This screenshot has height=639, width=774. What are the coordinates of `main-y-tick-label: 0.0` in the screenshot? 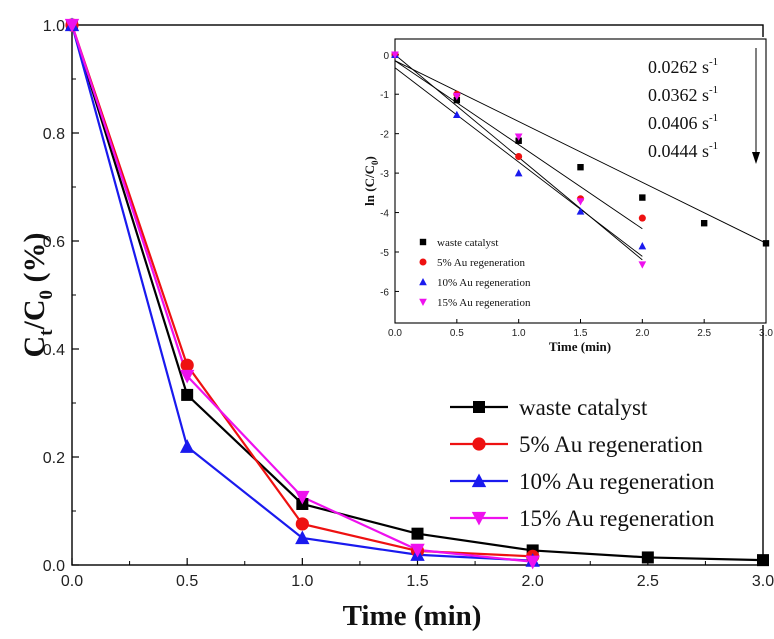 It's located at (54, 566).